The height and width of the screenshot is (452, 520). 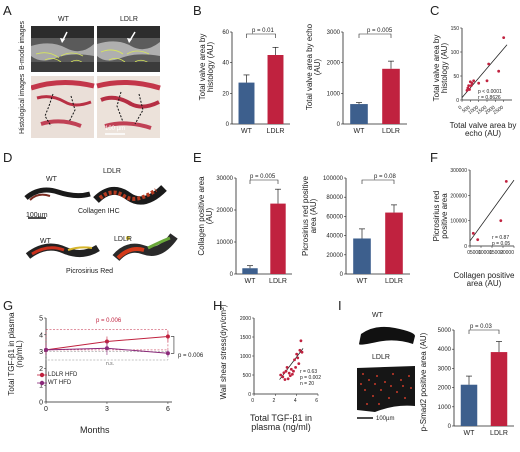 I want to click on panel-i-ylabel: p-Smad2 positive area (AU), so click(x=423, y=382).